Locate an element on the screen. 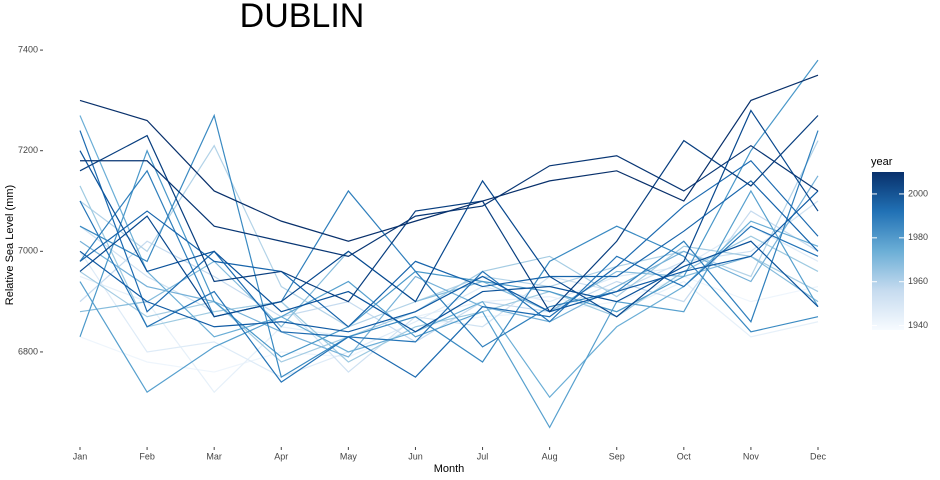 The image size is (940, 480). colorbar-label: 1980 is located at coordinates (918, 237).